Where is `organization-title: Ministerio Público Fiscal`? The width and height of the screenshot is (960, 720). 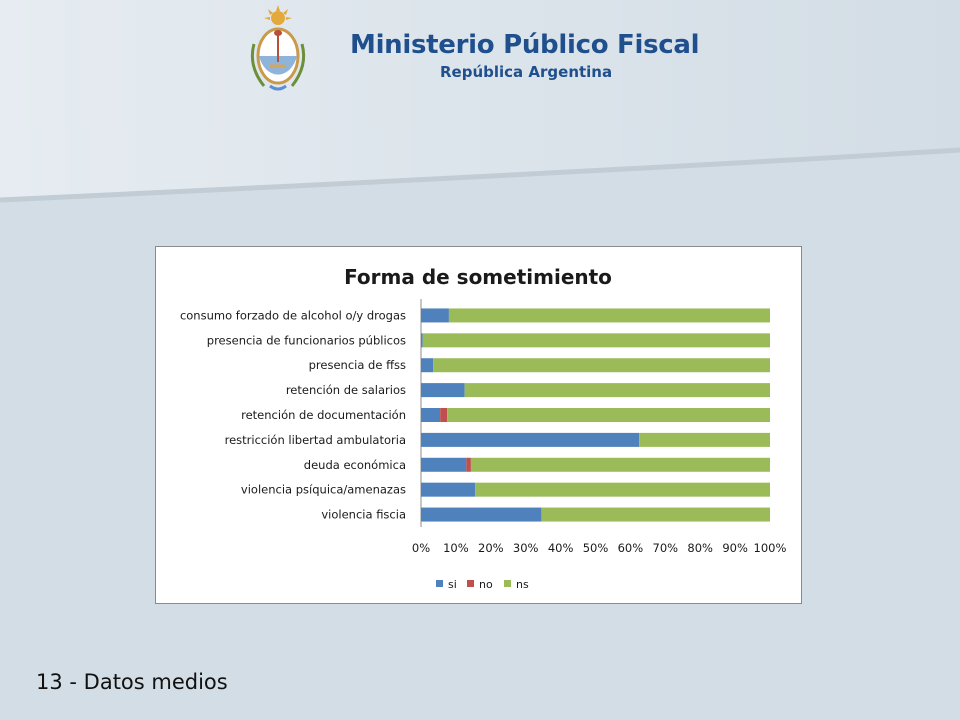
organization-title: Ministerio Público Fiscal is located at coordinates (525, 45).